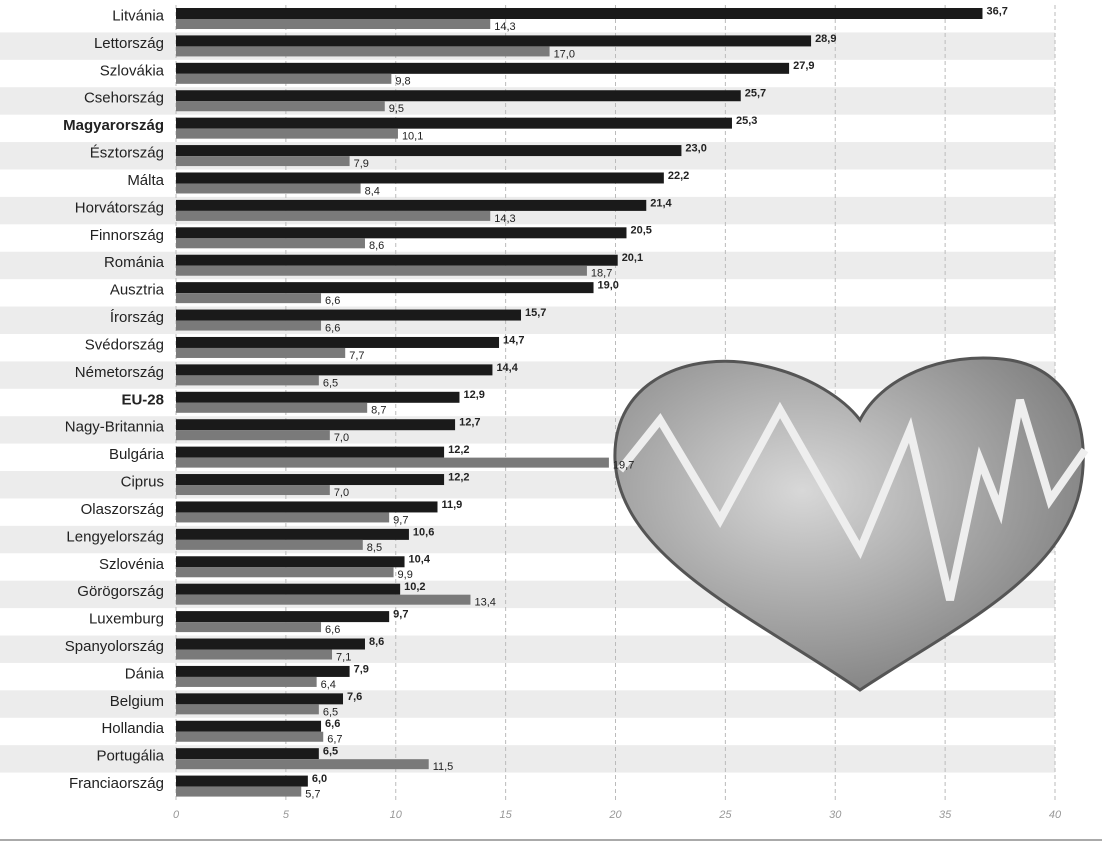  I want to click on y-tick-label: Bulgária, so click(137, 454).